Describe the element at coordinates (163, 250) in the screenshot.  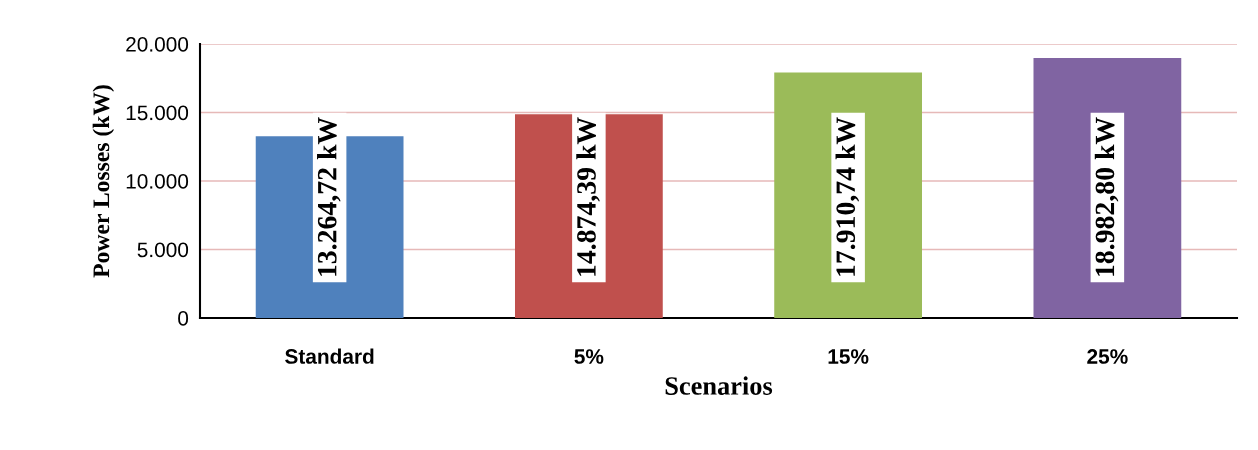
I see `y-tick-label: 5.000` at that location.